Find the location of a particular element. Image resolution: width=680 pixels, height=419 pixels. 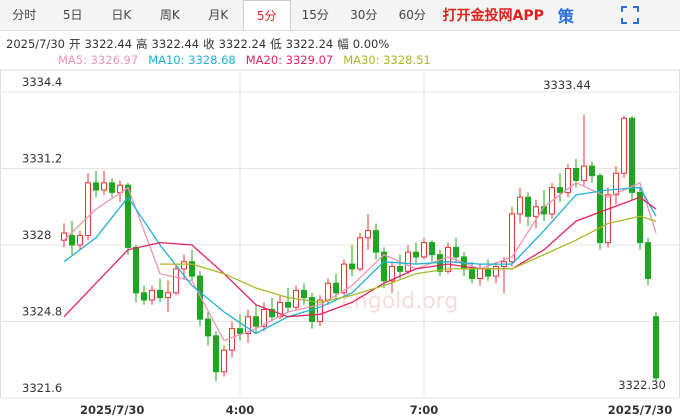

y-tick-label: 3324.8 is located at coordinates (42, 312).